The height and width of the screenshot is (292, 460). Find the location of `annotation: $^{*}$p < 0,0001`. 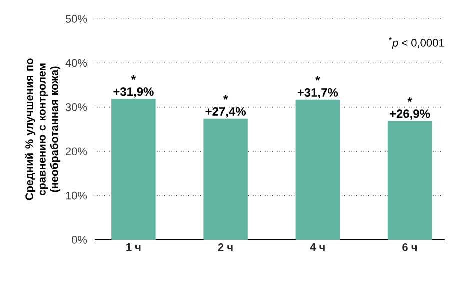

annotation: $^{*}$p < 0,0001 is located at coordinates (416, 44).